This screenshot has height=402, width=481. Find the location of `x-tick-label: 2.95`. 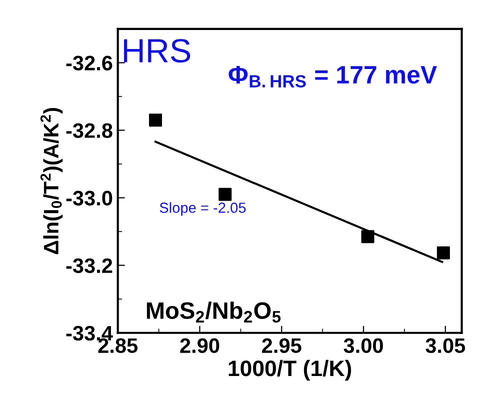

x-tick-label: 2.95 is located at coordinates (282, 346).